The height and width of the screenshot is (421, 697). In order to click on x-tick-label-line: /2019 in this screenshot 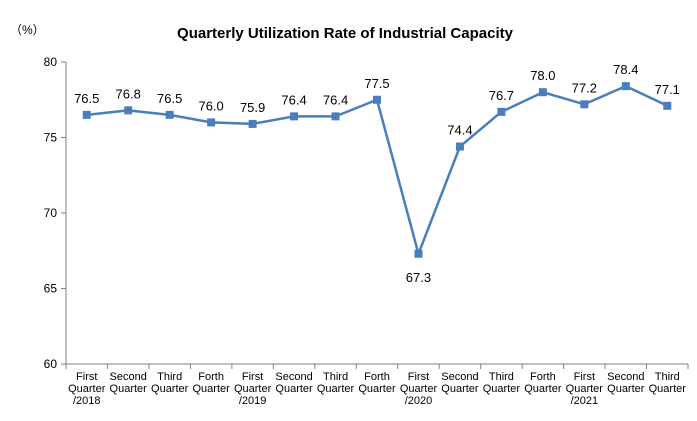, I will do `click(253, 401)`.